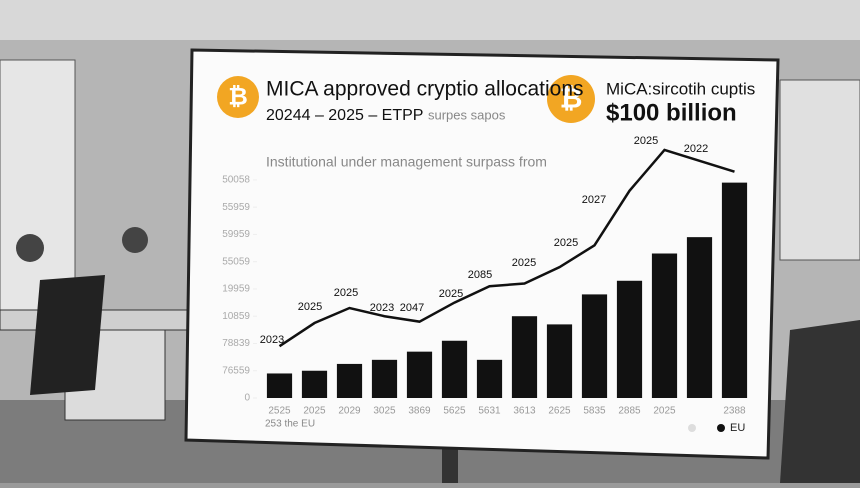 The height and width of the screenshot is (488, 860). I want to click on chart-title: MICA approved cryptio allocations, so click(425, 89).